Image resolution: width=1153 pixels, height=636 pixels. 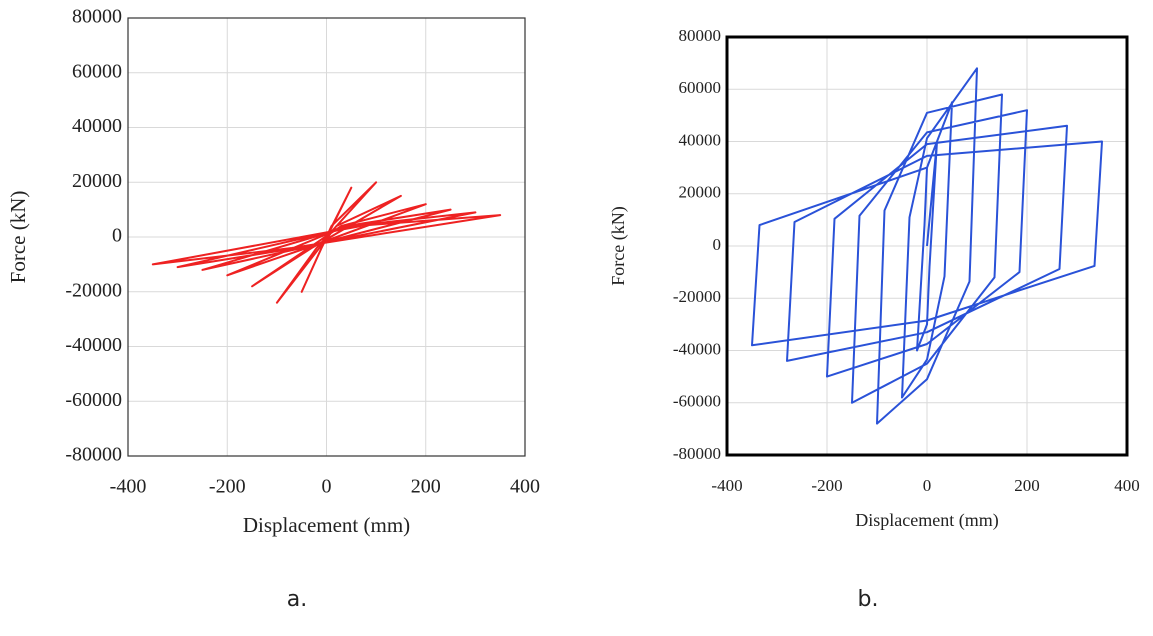 What do you see at coordinates (297, 599) in the screenshot?
I see `caption: a.` at bounding box center [297, 599].